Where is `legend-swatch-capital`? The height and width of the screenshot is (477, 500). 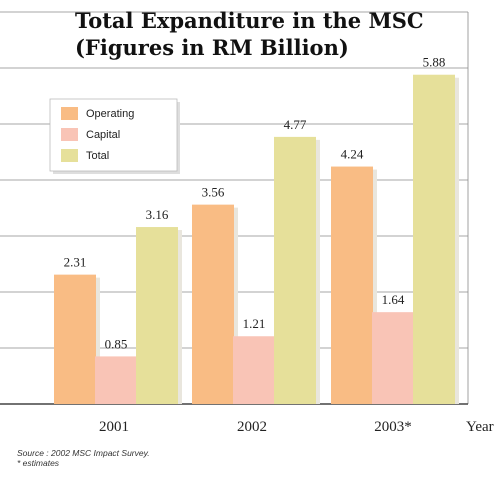
legend-swatch-capital is located at coordinates (69, 134).